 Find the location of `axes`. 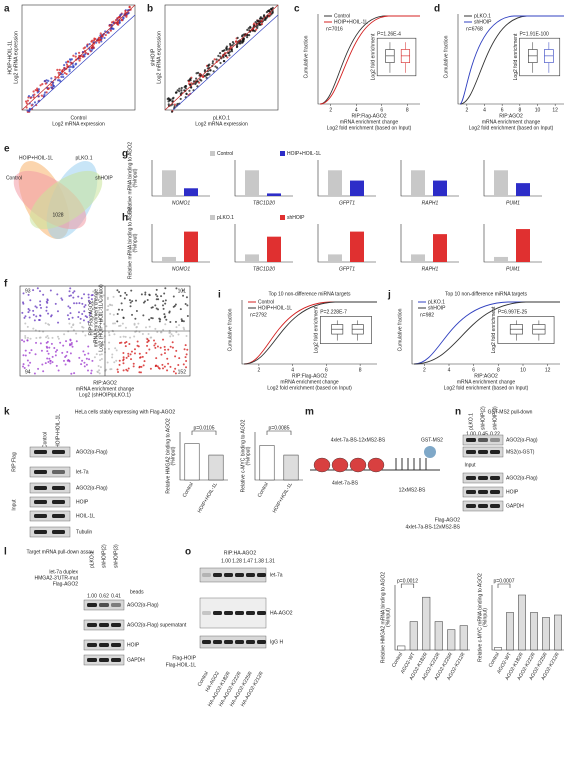

axes is located at coordinates (432, 618).